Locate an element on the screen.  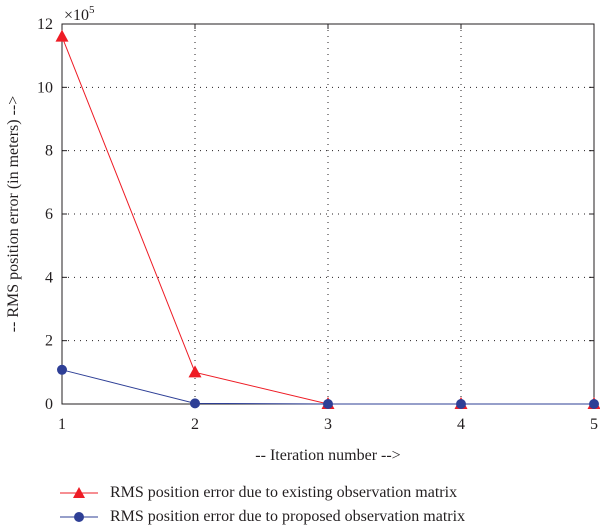
y-axis-label: -- RMS position error (in meters) --> is located at coordinates (13, 214).